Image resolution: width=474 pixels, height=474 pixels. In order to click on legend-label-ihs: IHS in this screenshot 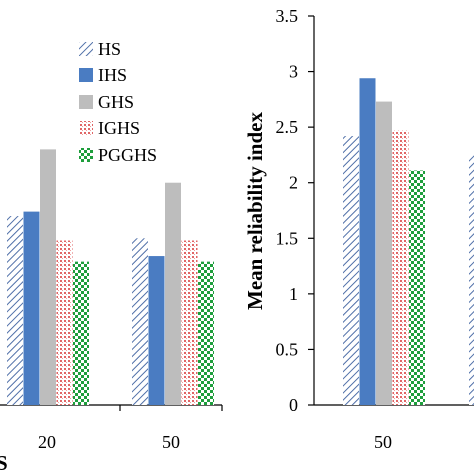, I will do `click(112, 75)`.